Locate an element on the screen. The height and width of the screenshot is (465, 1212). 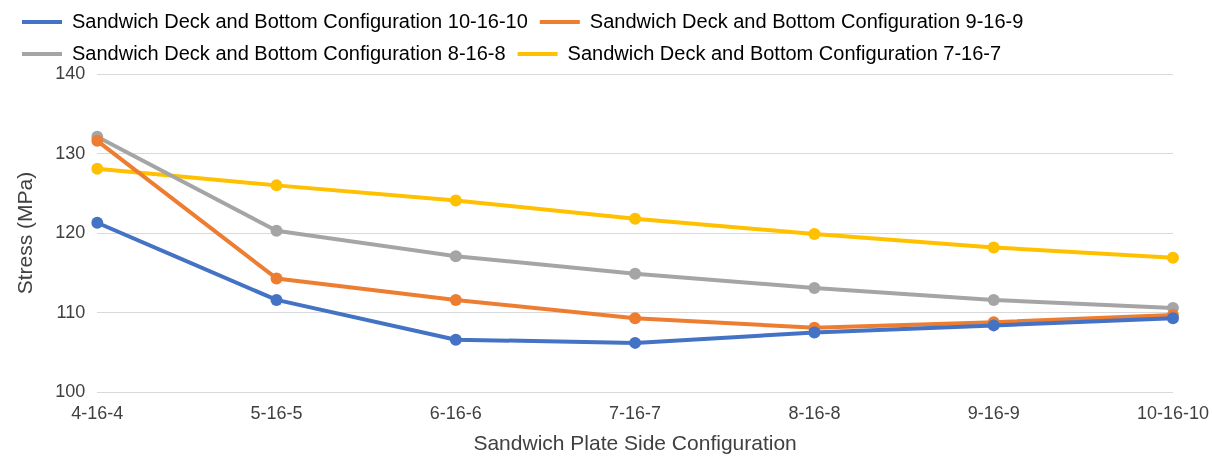
x-tick-label: 4-16-4 is located at coordinates (97, 412).